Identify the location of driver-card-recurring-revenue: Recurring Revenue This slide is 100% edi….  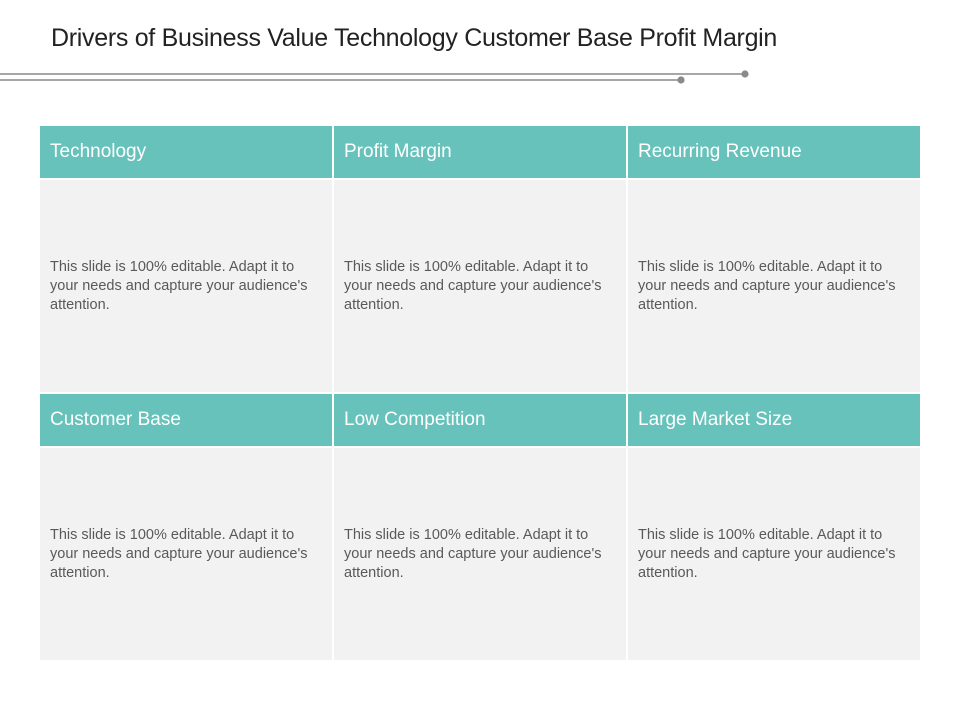
(774, 259).